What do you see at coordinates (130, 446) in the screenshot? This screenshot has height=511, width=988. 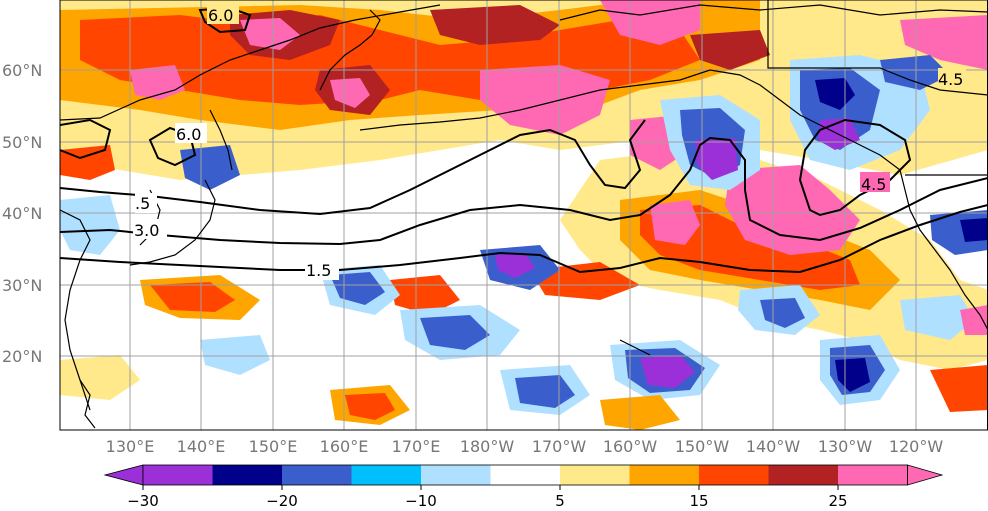 I see `lon-label: 130°E` at bounding box center [130, 446].